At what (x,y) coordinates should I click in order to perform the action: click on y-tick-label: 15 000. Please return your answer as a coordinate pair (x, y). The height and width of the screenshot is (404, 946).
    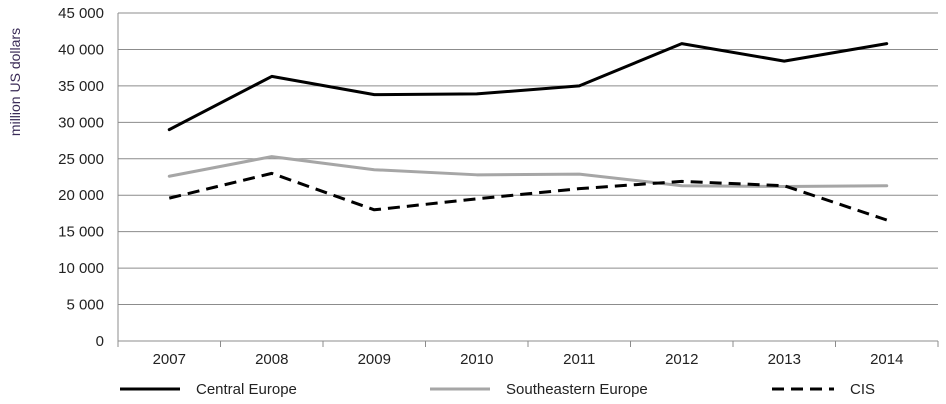
    Looking at the image, I should click on (81, 232).